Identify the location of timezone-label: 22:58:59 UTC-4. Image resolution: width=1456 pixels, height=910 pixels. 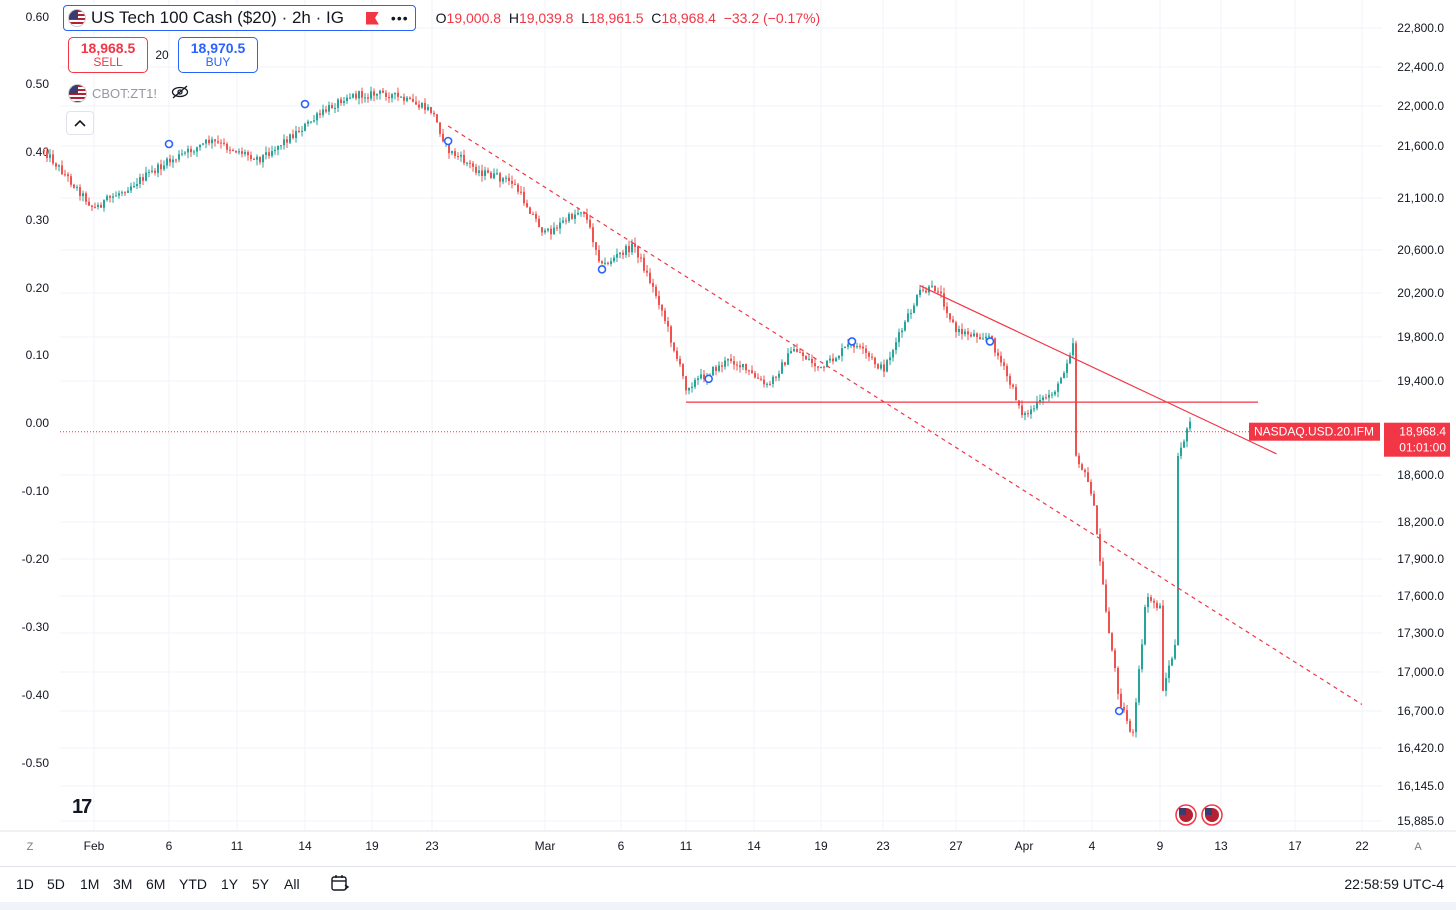
(1394, 884).